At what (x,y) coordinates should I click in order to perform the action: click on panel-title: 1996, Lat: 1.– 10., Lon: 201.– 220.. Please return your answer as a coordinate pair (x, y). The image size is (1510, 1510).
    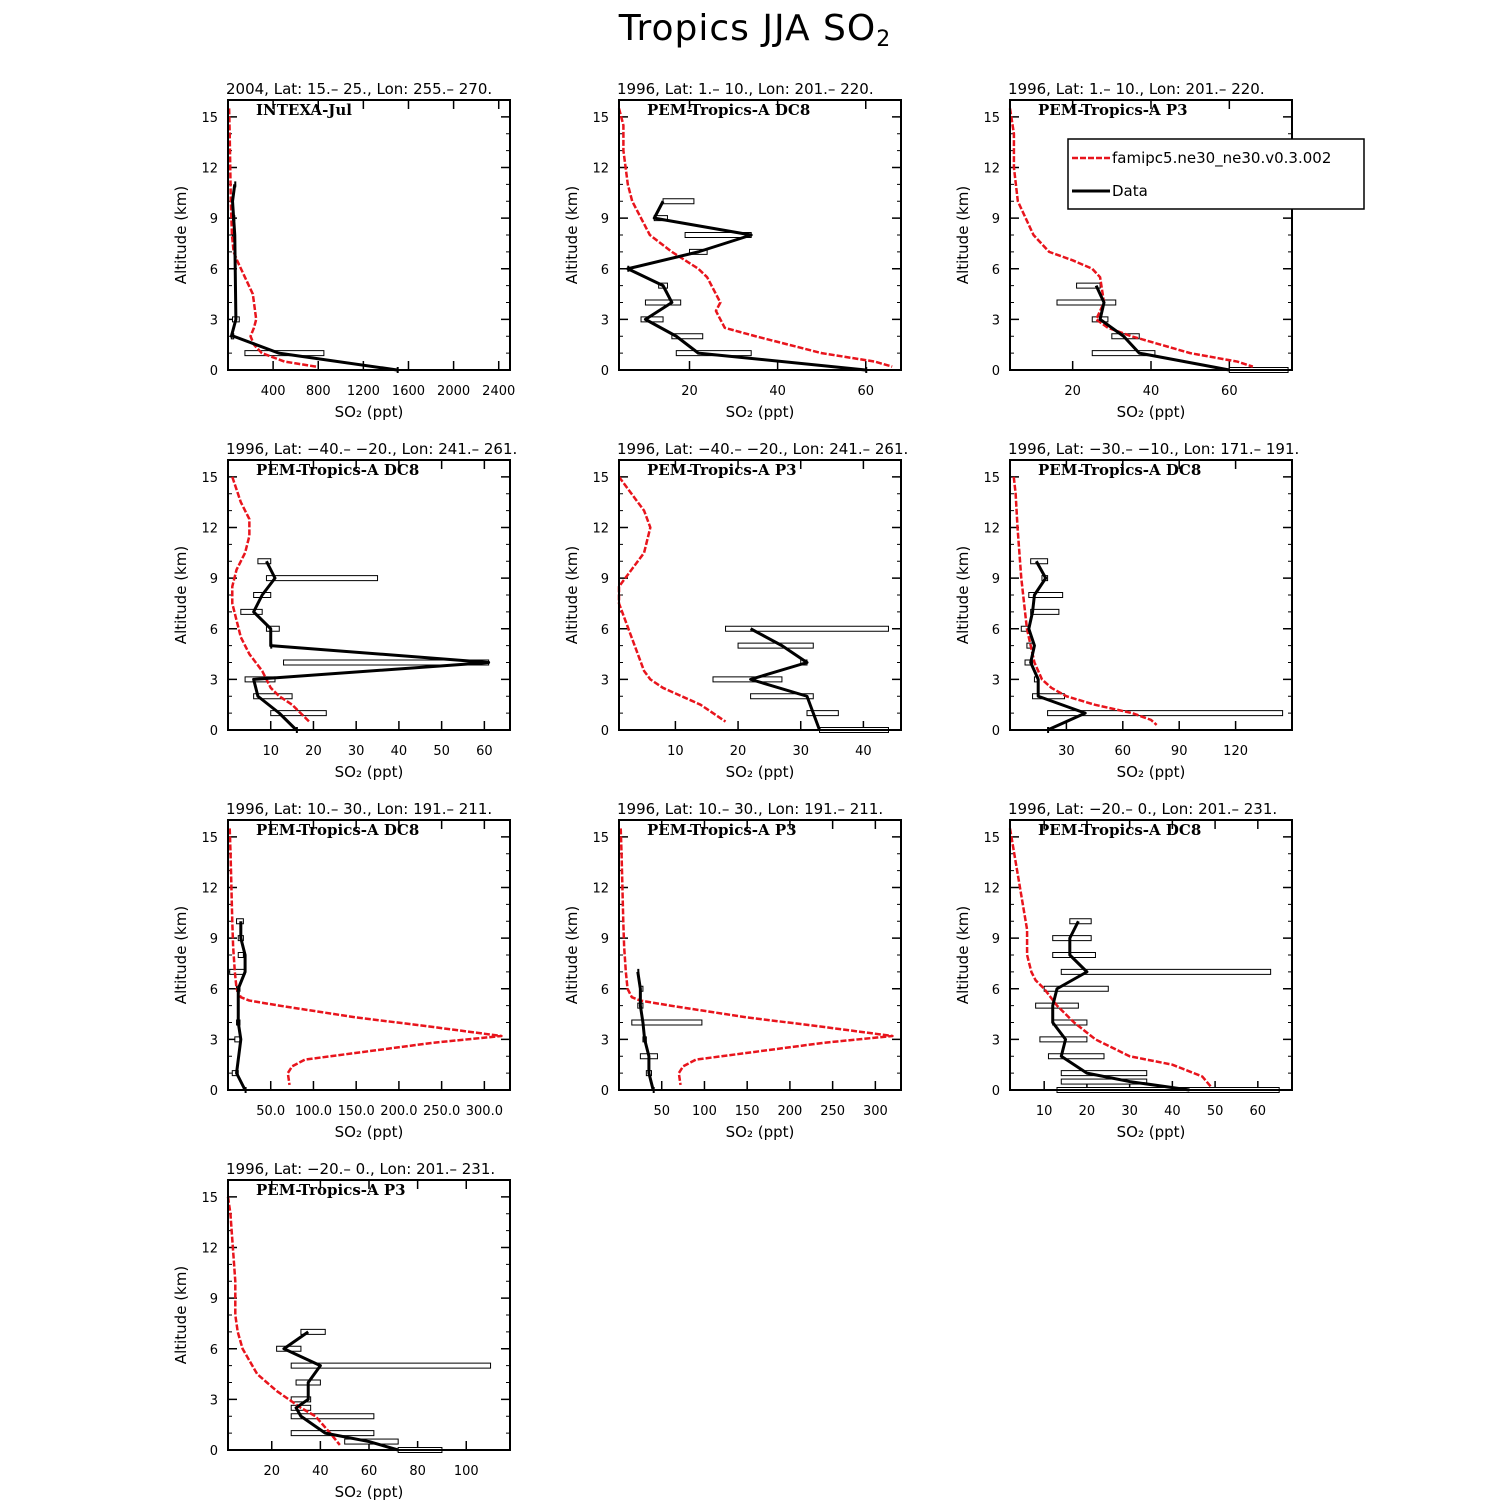
    Looking at the image, I should click on (1136, 89).